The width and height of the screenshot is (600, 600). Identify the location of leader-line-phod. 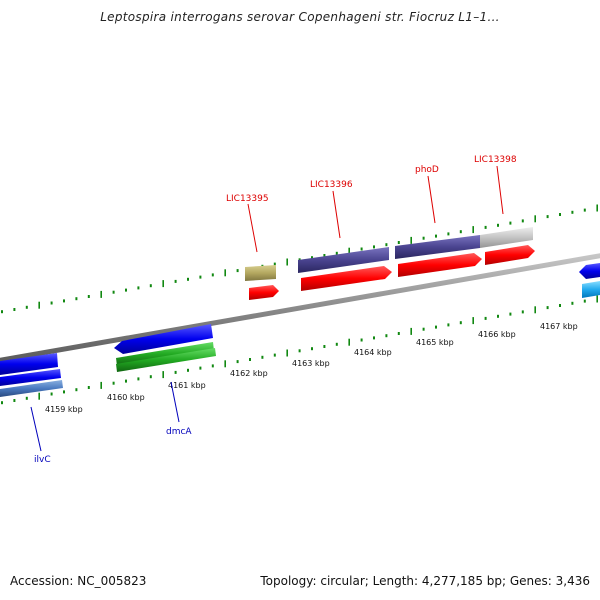
(431, 199).